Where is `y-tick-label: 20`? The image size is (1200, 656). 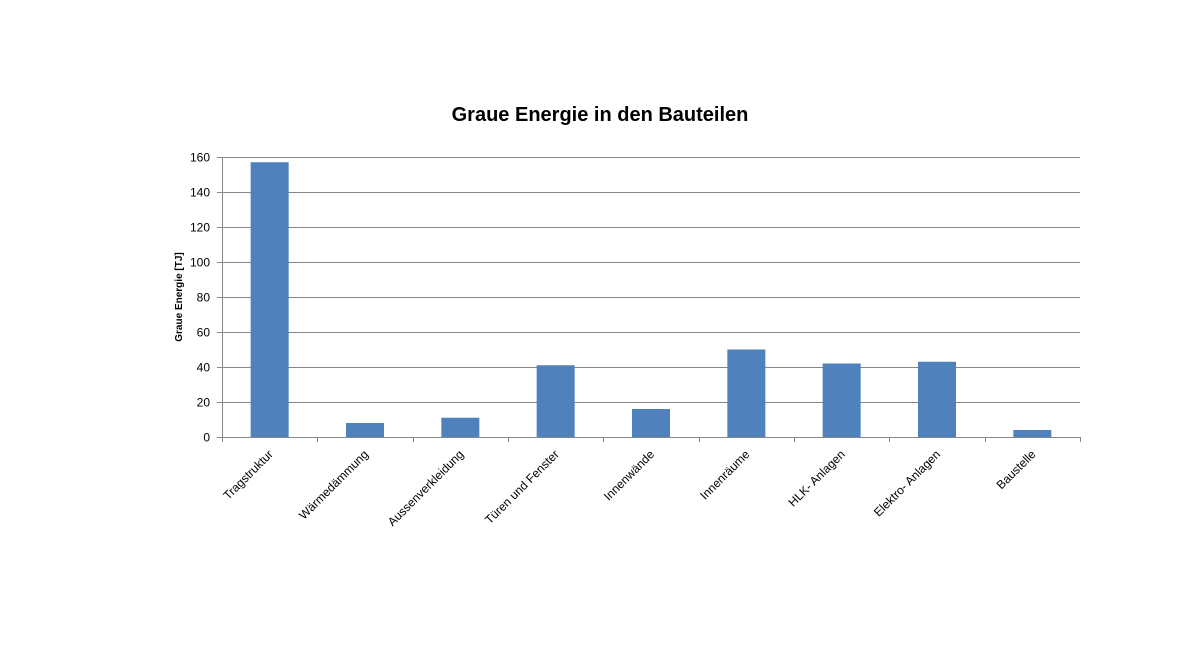
y-tick-label: 20 is located at coordinates (204, 403).